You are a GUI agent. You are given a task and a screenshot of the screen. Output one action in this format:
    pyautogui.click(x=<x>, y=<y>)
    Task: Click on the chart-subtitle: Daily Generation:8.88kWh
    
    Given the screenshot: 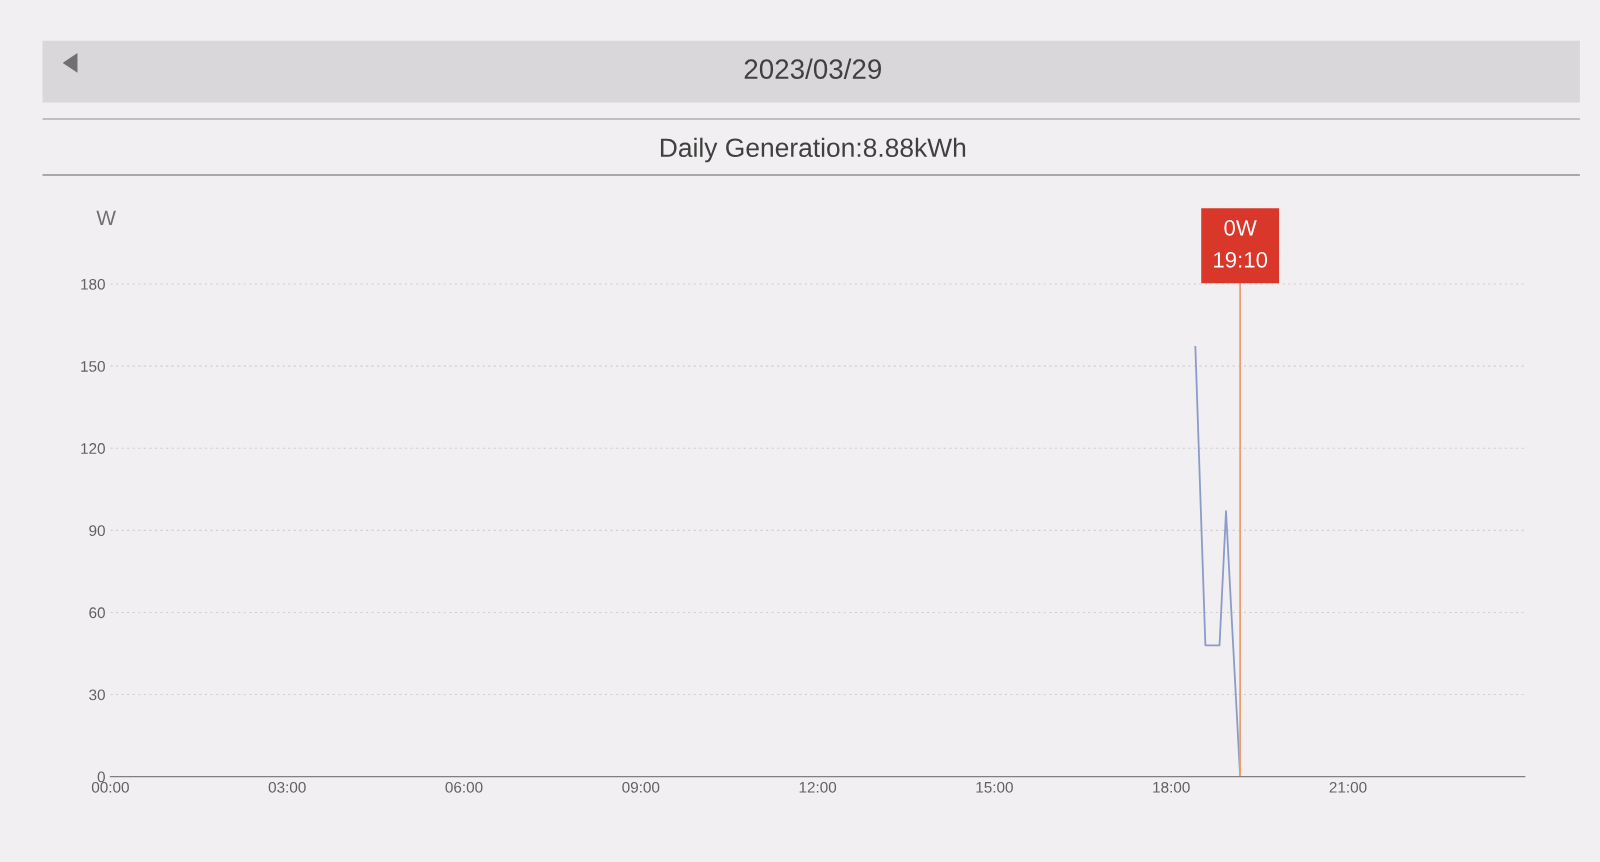 What is the action you would take?
    pyautogui.click(x=813, y=150)
    